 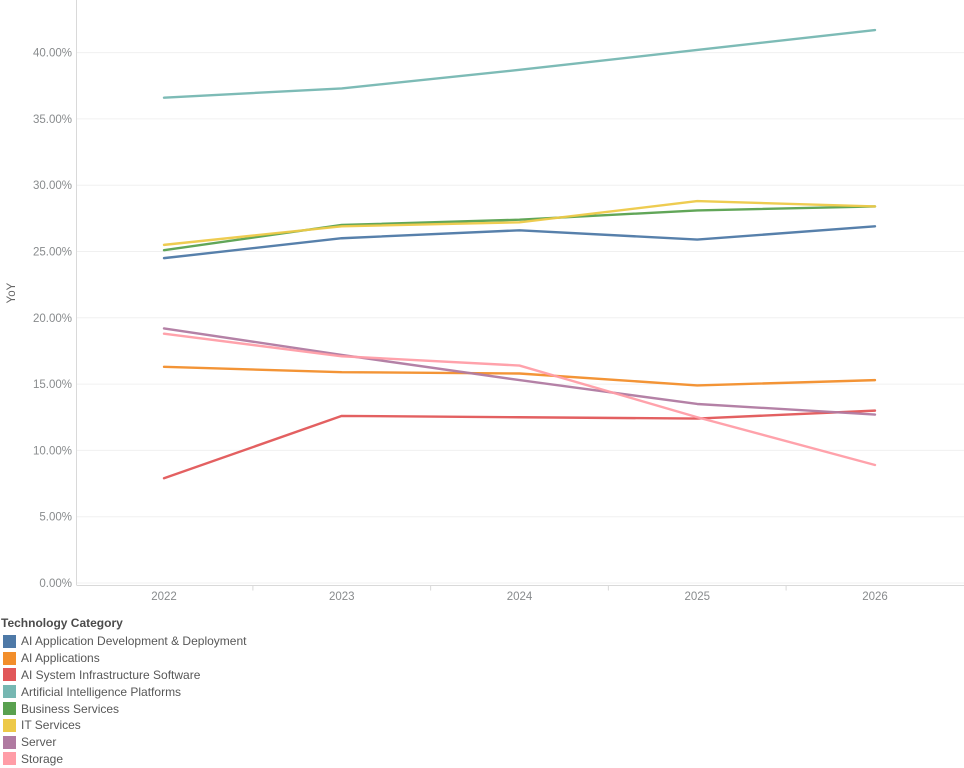 I want to click on y-axis-tick-label: 0.00%, so click(x=55, y=584).